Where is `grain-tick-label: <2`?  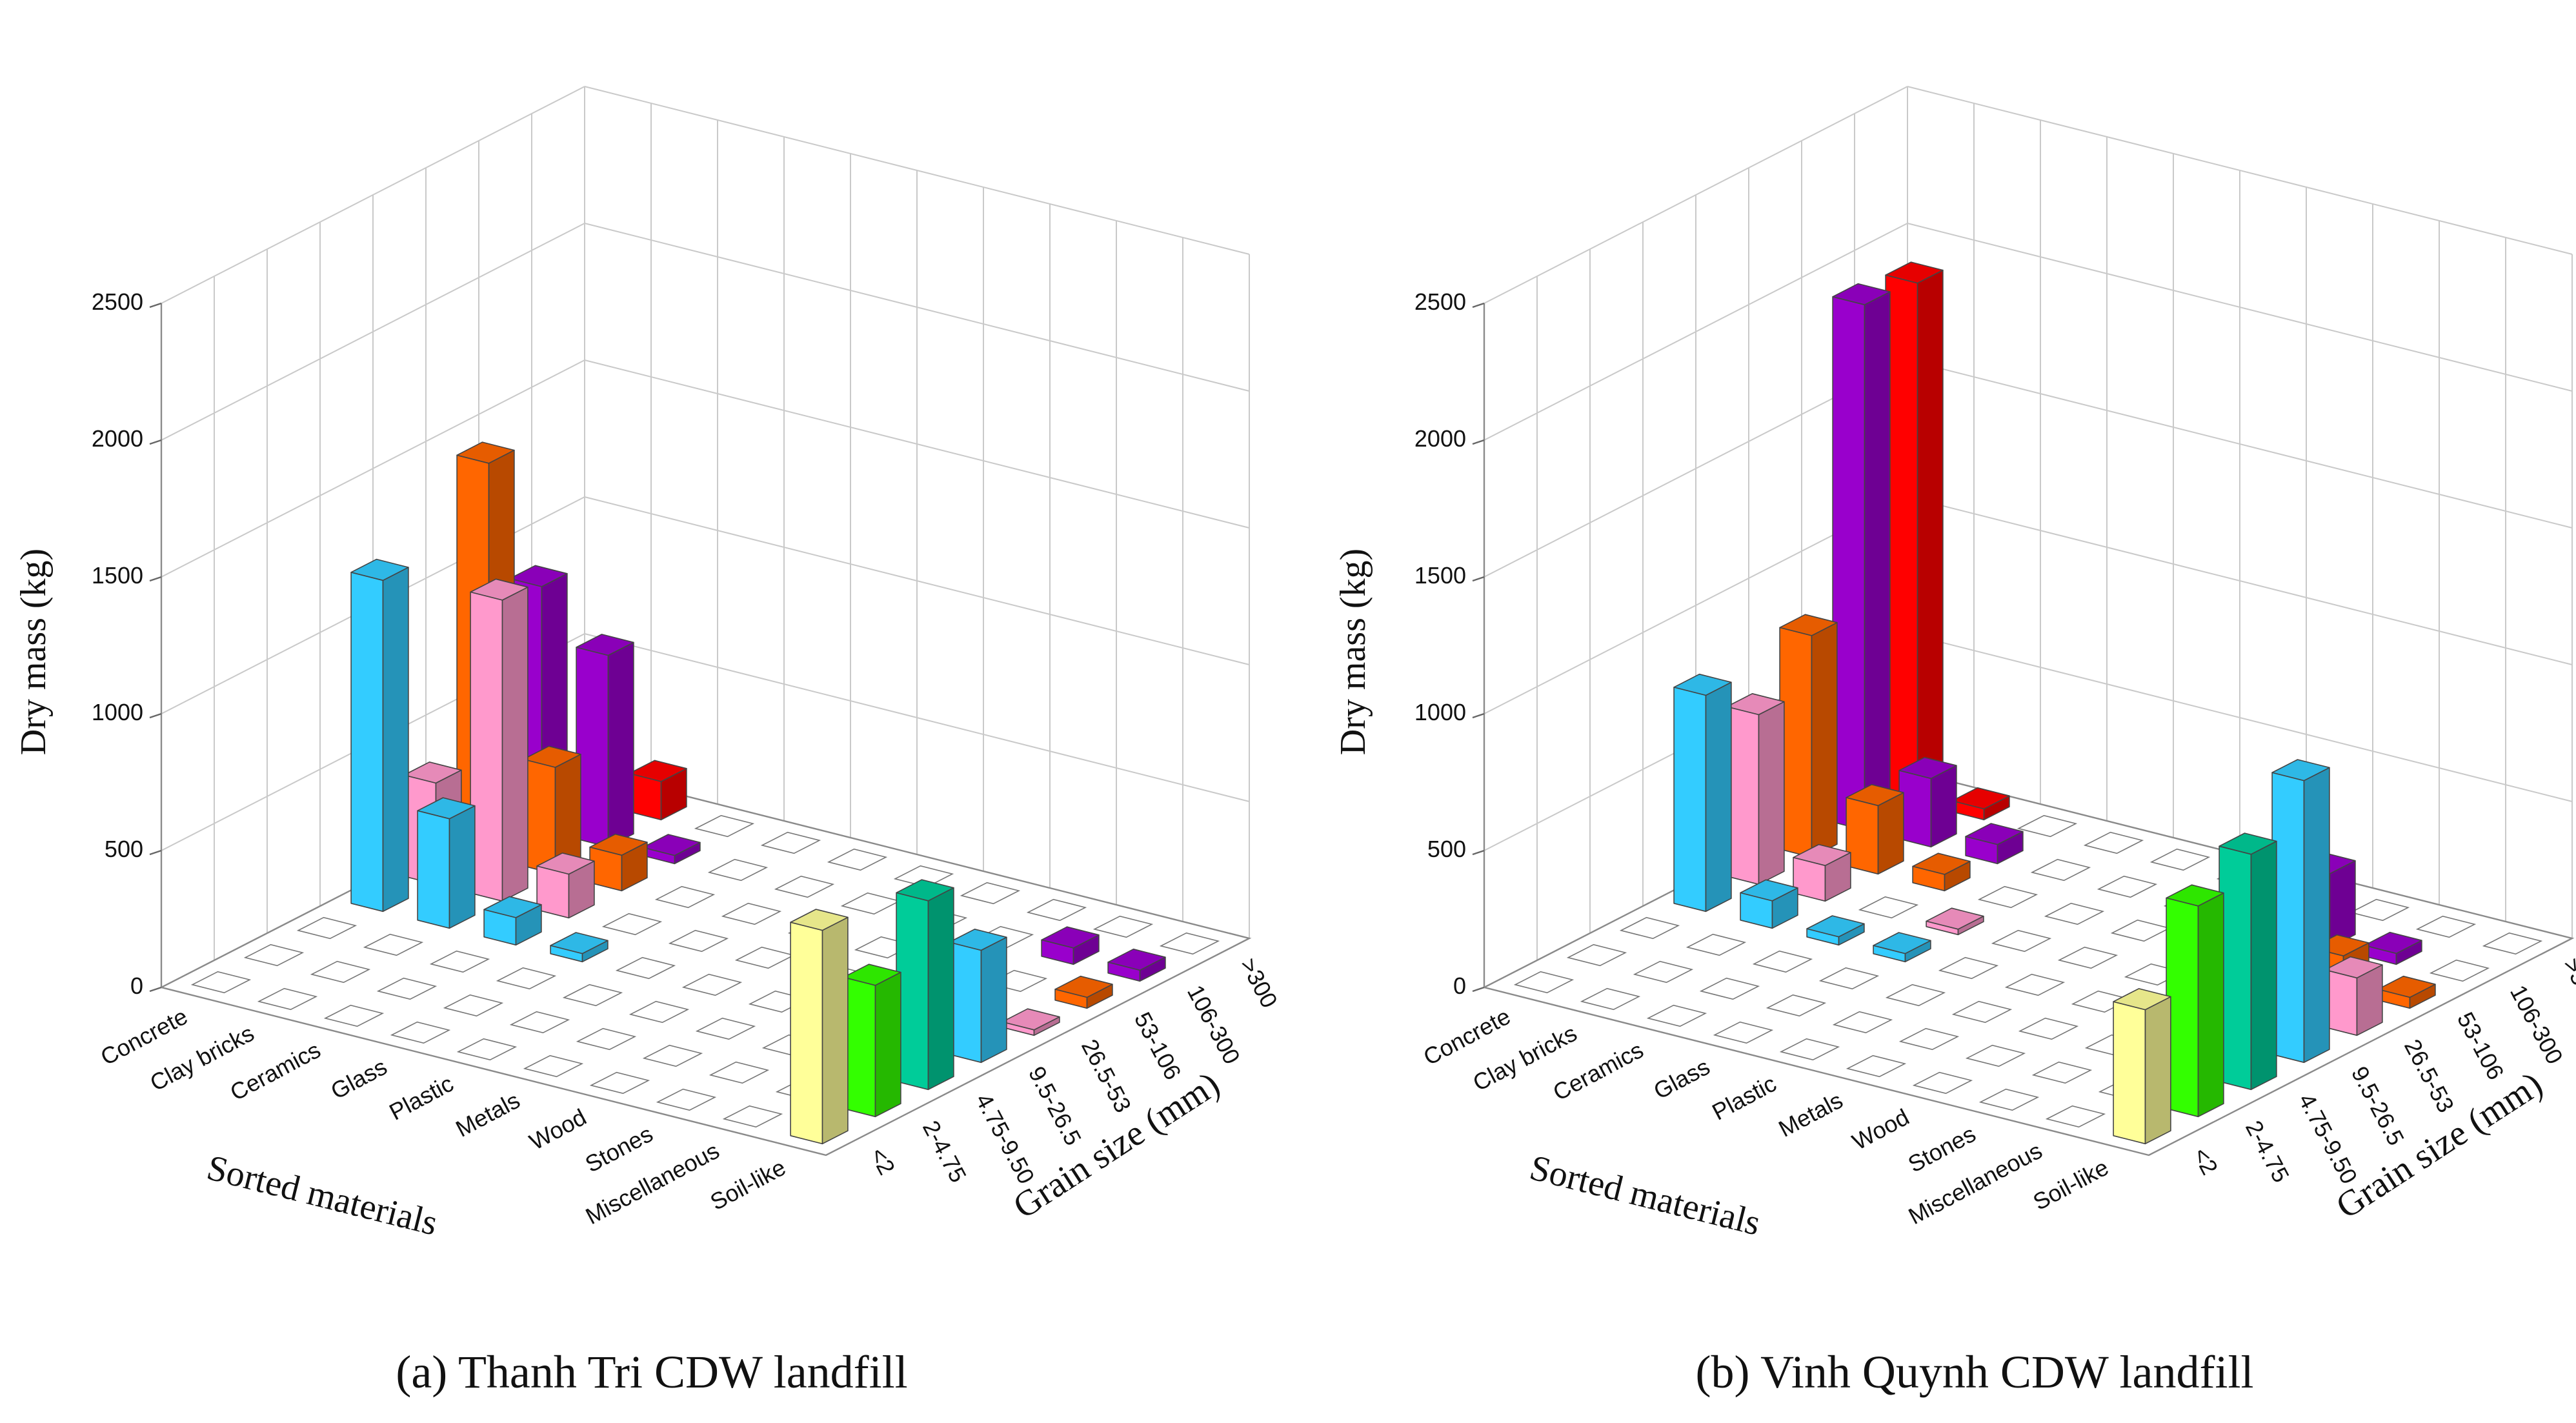
grain-tick-label: <2 is located at coordinates (882, 1161).